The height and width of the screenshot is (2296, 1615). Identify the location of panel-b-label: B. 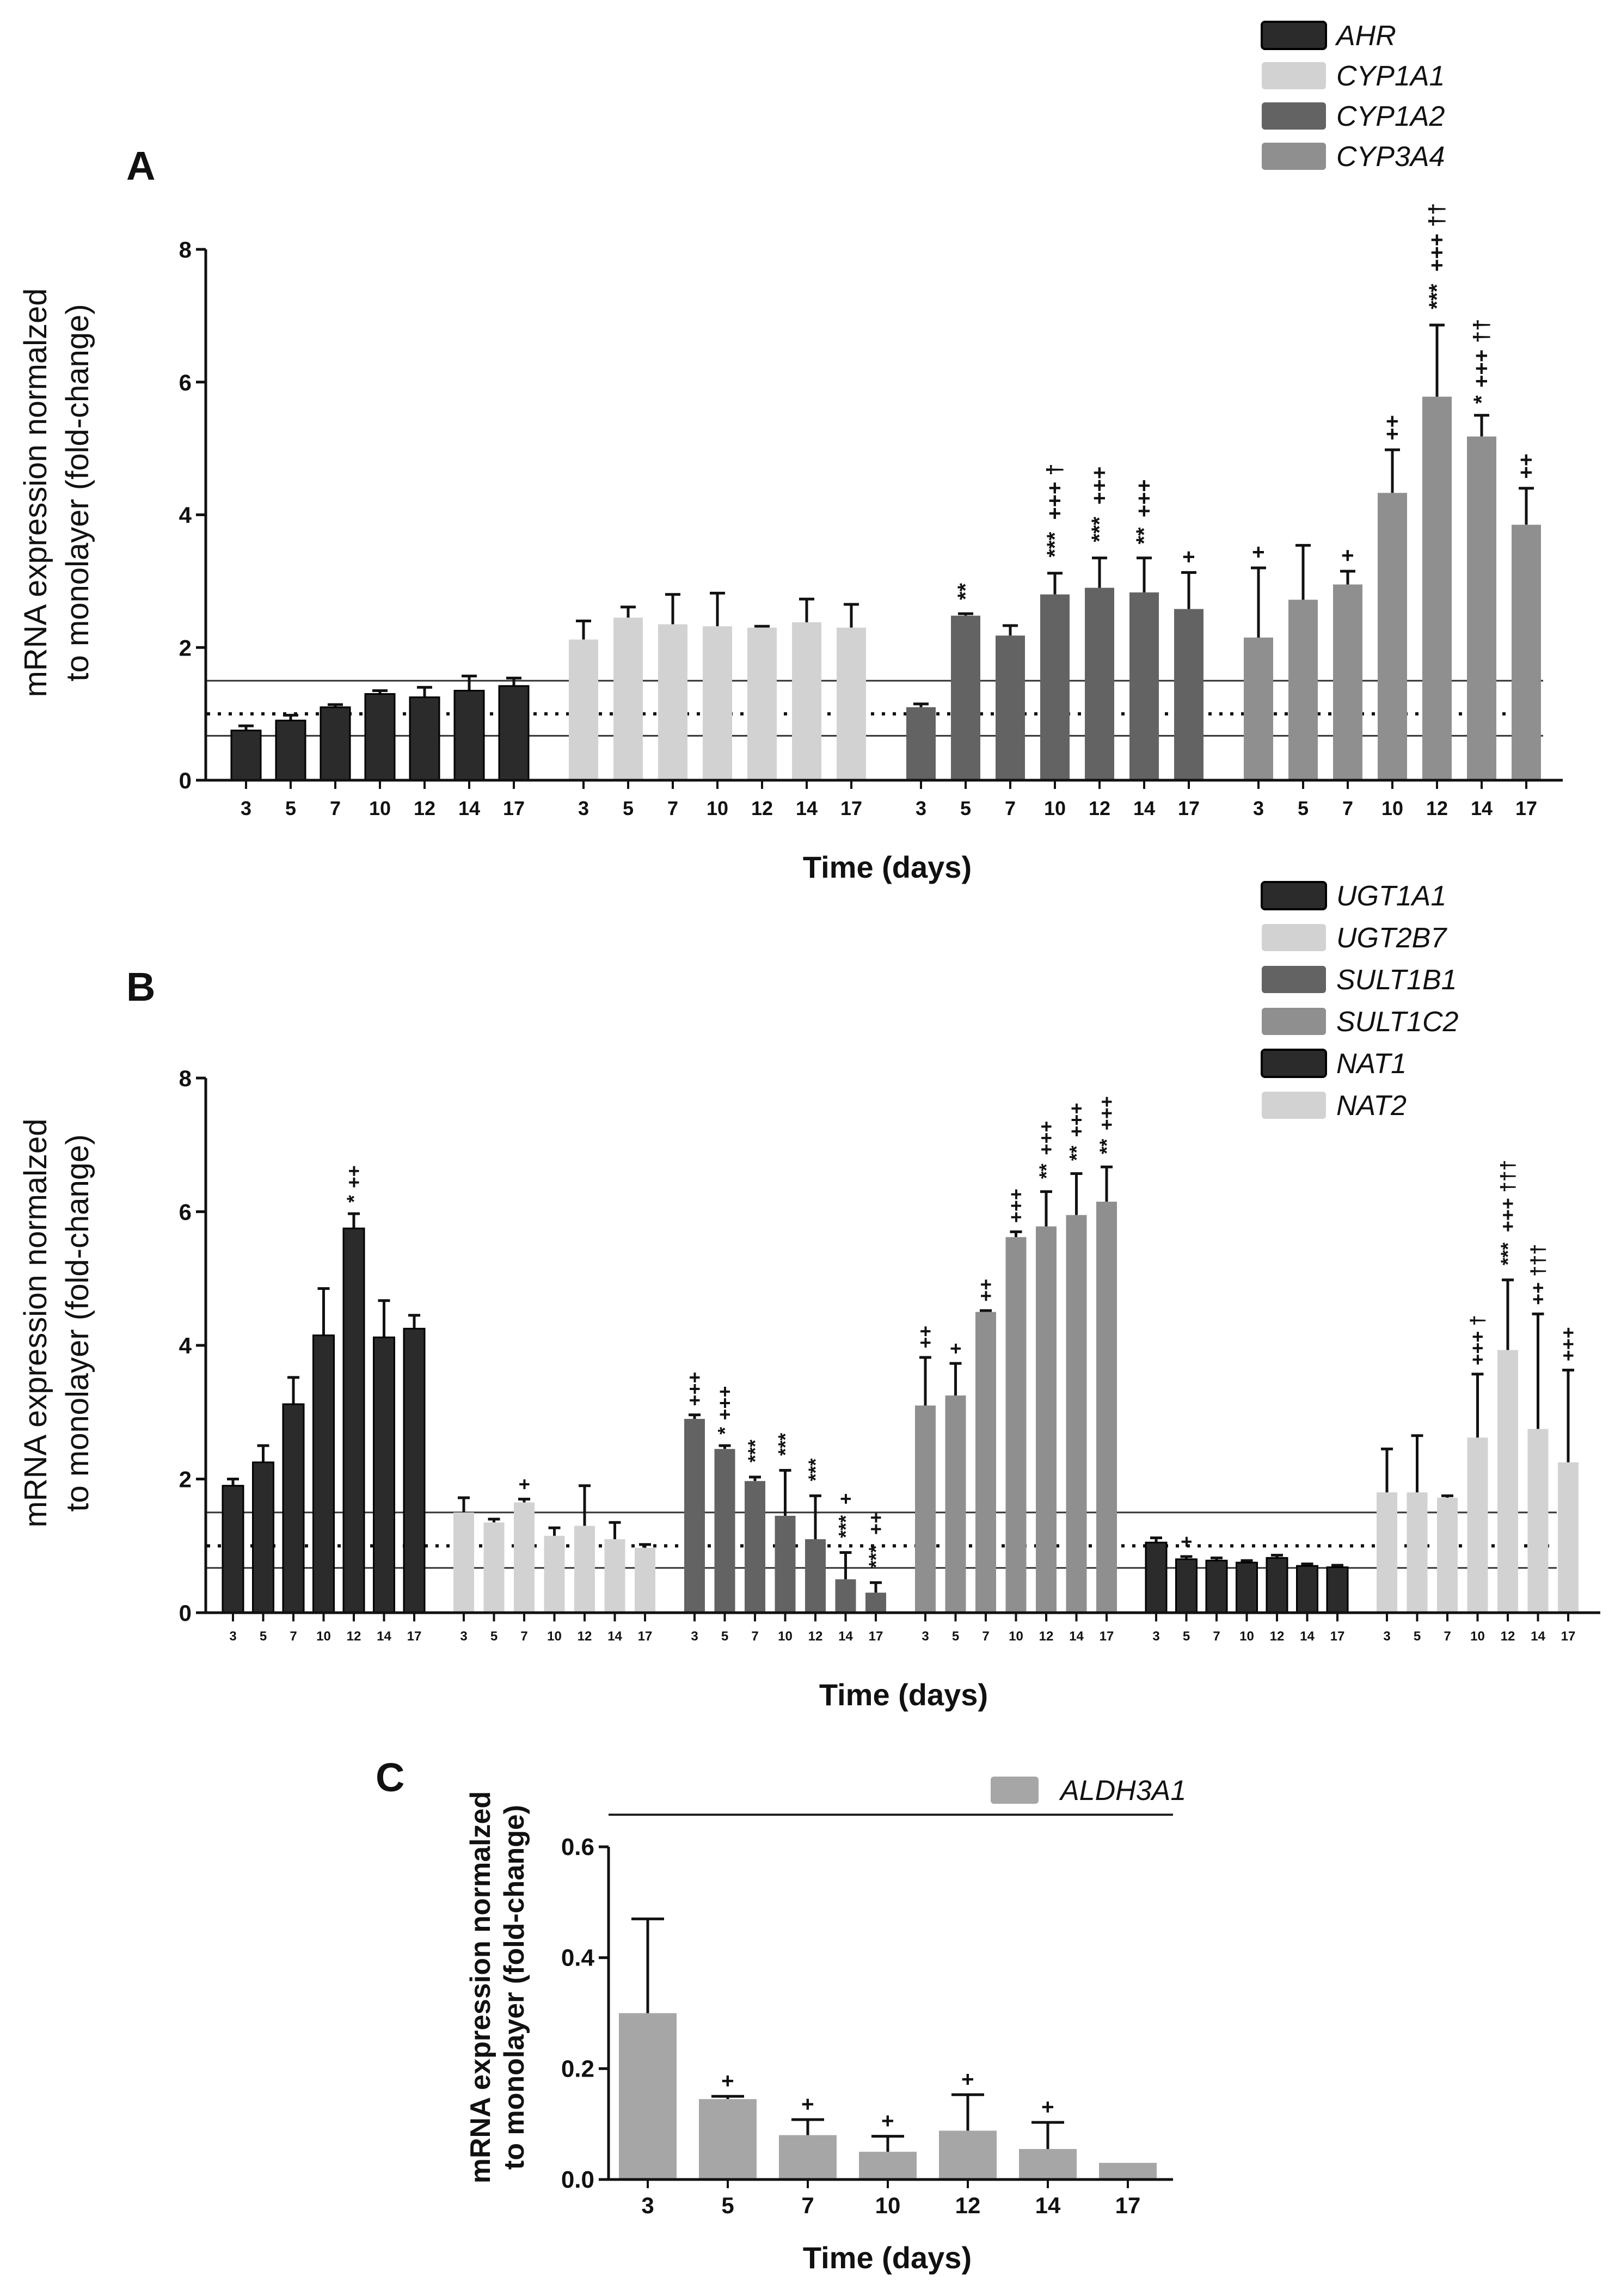
(140, 986).